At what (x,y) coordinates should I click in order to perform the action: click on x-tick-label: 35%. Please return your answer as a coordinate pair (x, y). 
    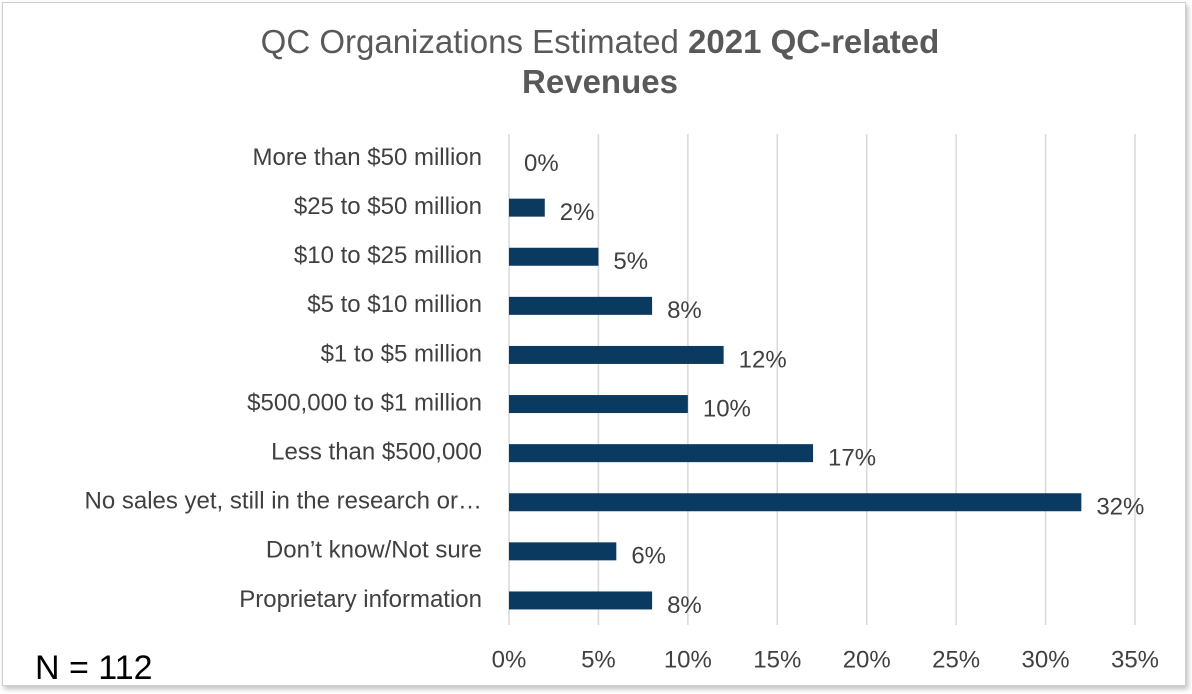
    Looking at the image, I should click on (1135, 659).